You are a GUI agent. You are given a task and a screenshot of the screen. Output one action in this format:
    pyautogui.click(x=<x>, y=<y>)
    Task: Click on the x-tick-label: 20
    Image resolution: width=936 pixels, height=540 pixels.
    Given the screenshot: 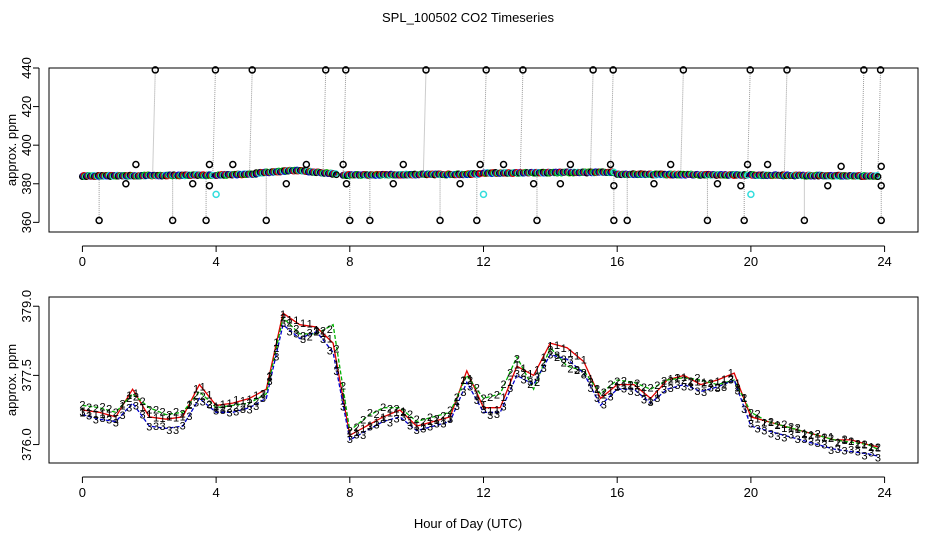 What is the action you would take?
    pyautogui.click(x=751, y=261)
    